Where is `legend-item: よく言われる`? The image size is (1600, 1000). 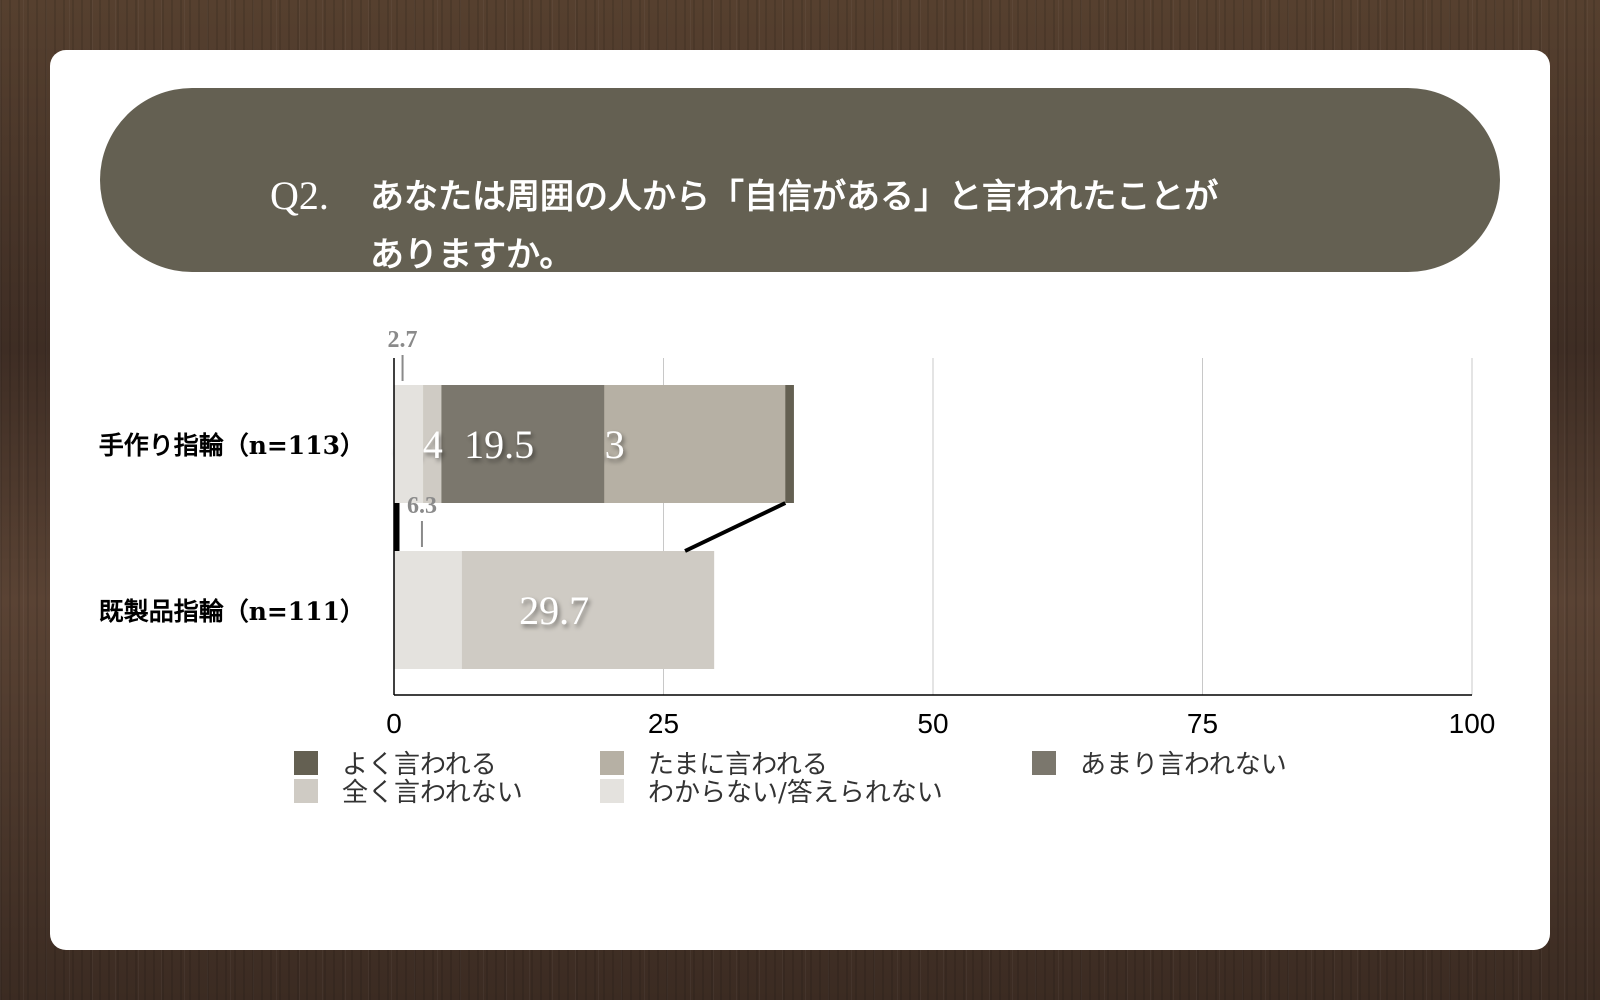 legend-item: よく言われる is located at coordinates (395, 762).